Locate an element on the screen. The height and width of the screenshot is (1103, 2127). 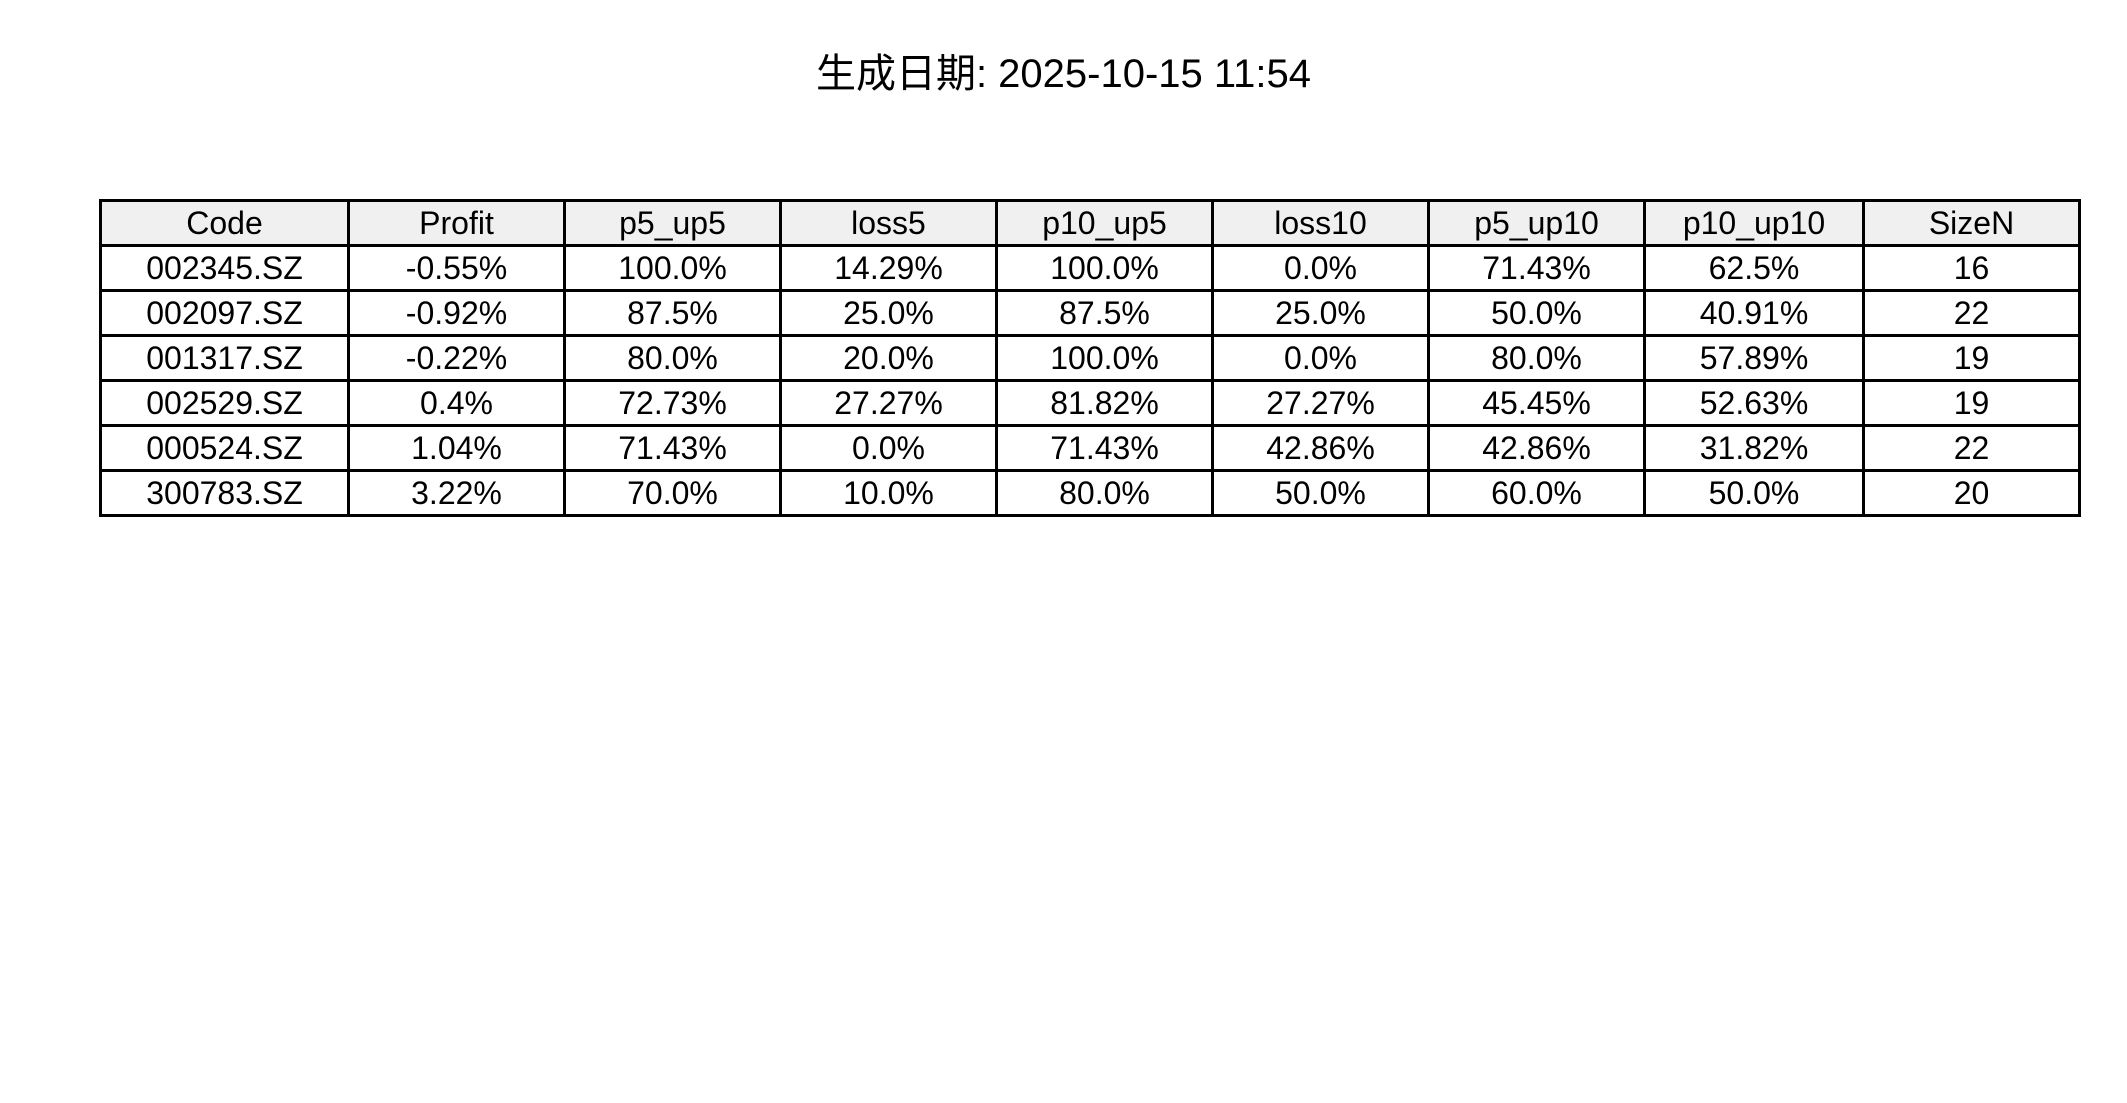
report-title: 生成日期: 2025-10-15 11:54 is located at coordinates (1063, 74).